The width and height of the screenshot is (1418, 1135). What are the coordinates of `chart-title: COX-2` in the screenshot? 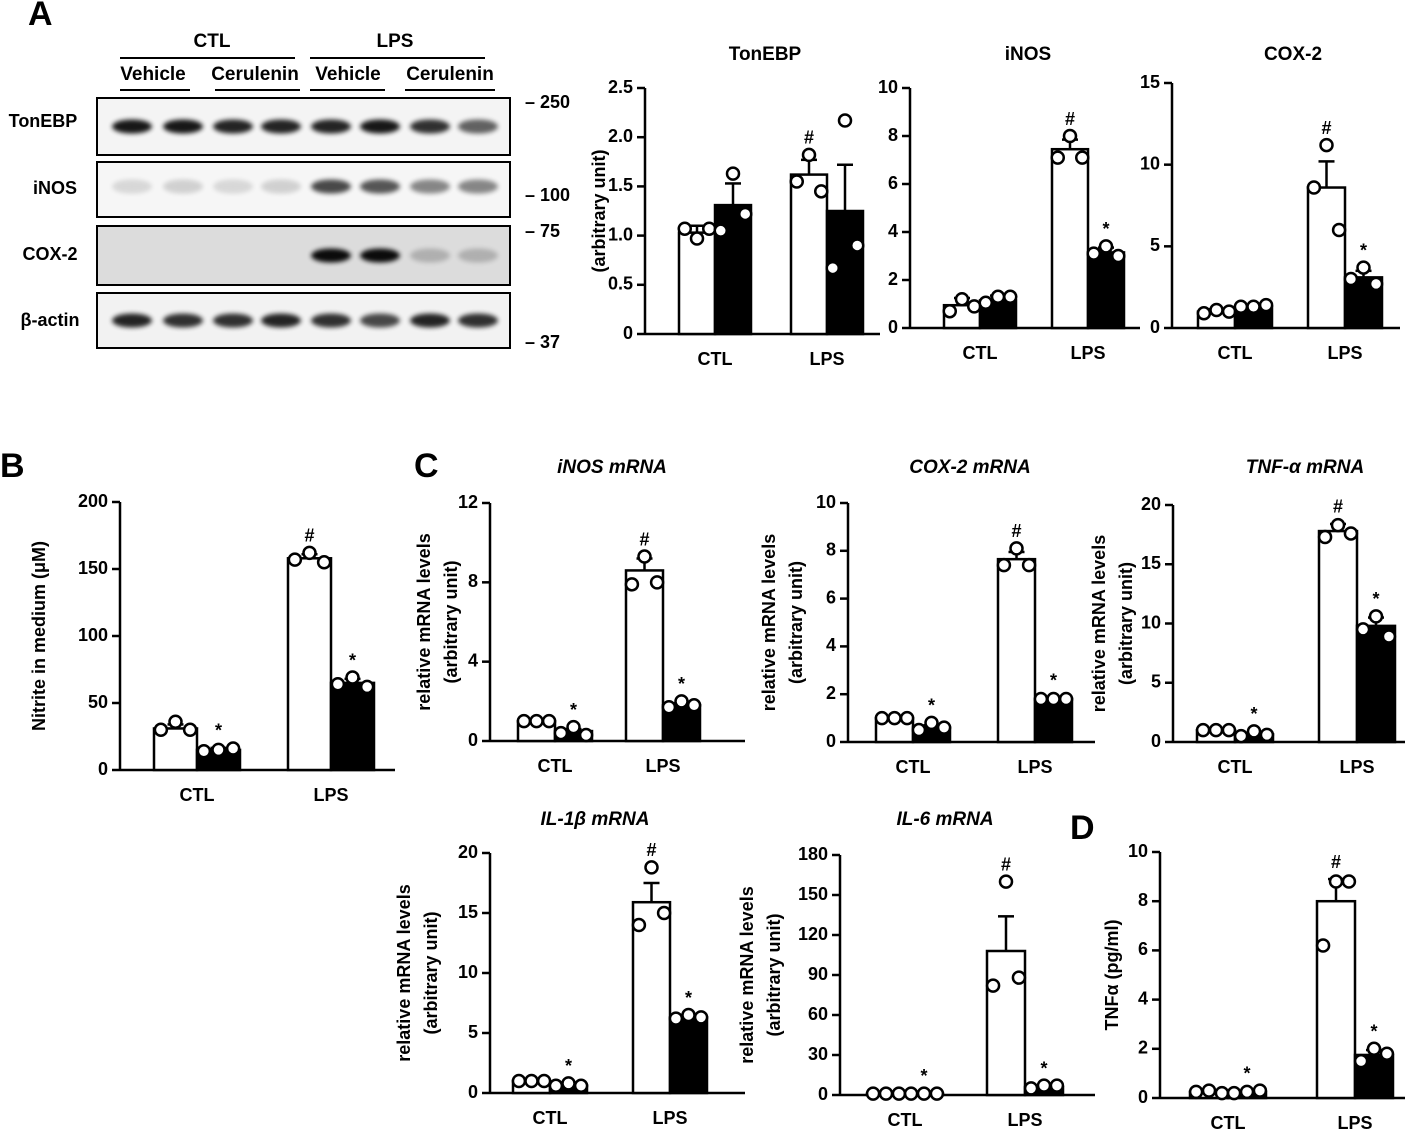 It's located at (1293, 54).